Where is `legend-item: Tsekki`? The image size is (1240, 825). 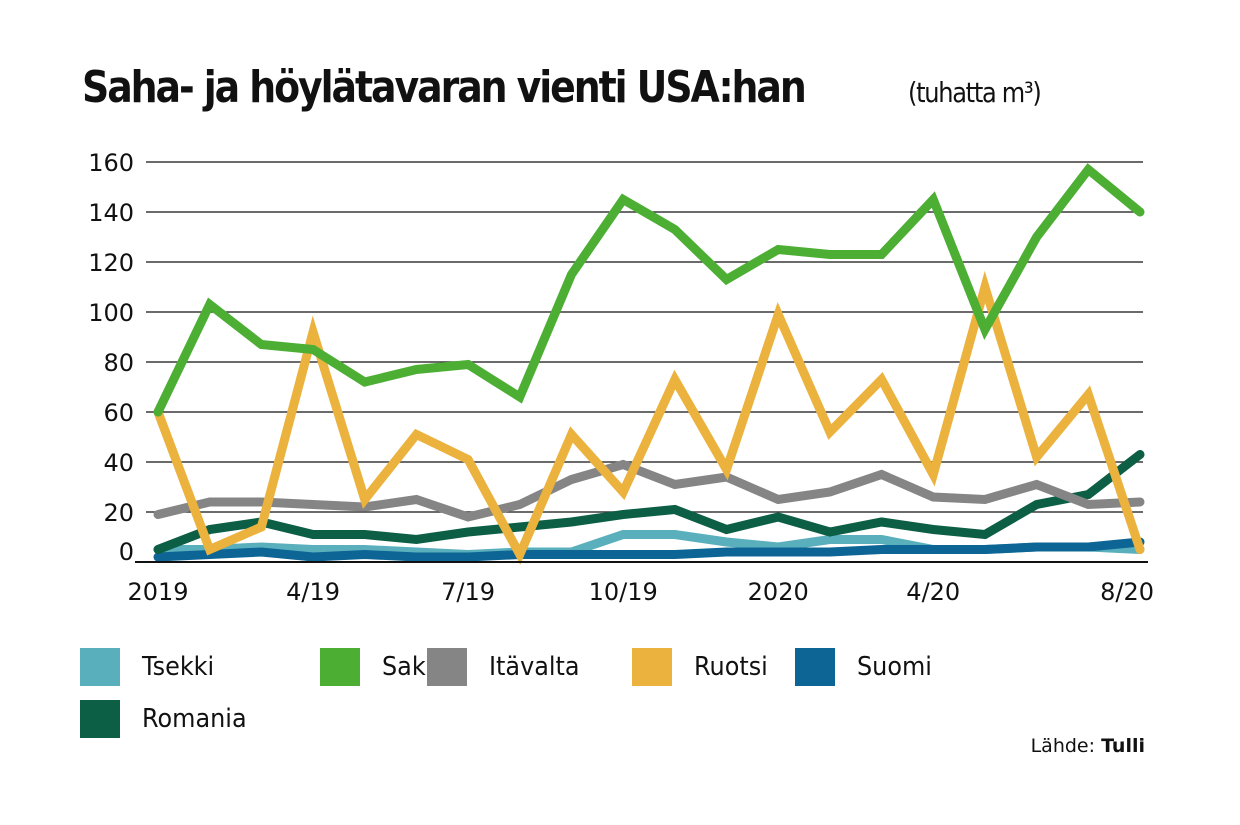 legend-item: Tsekki is located at coordinates (150, 667).